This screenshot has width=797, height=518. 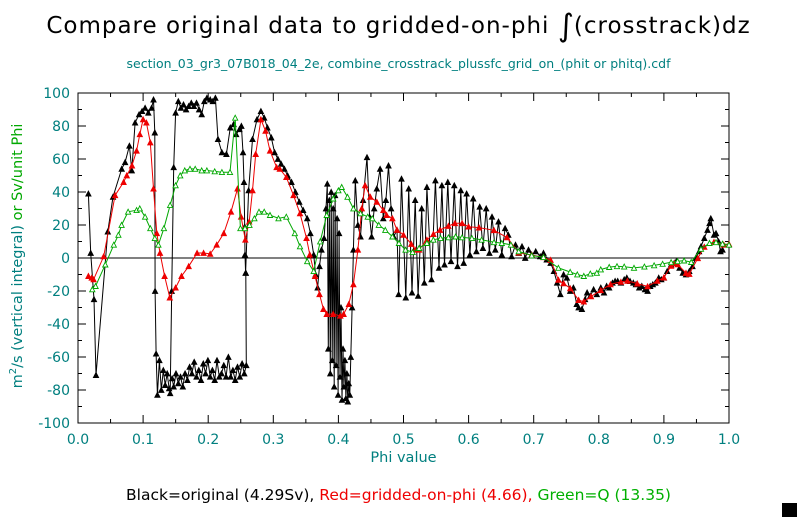 I want to click on x-tick-label: 0.8, so click(x=599, y=440).